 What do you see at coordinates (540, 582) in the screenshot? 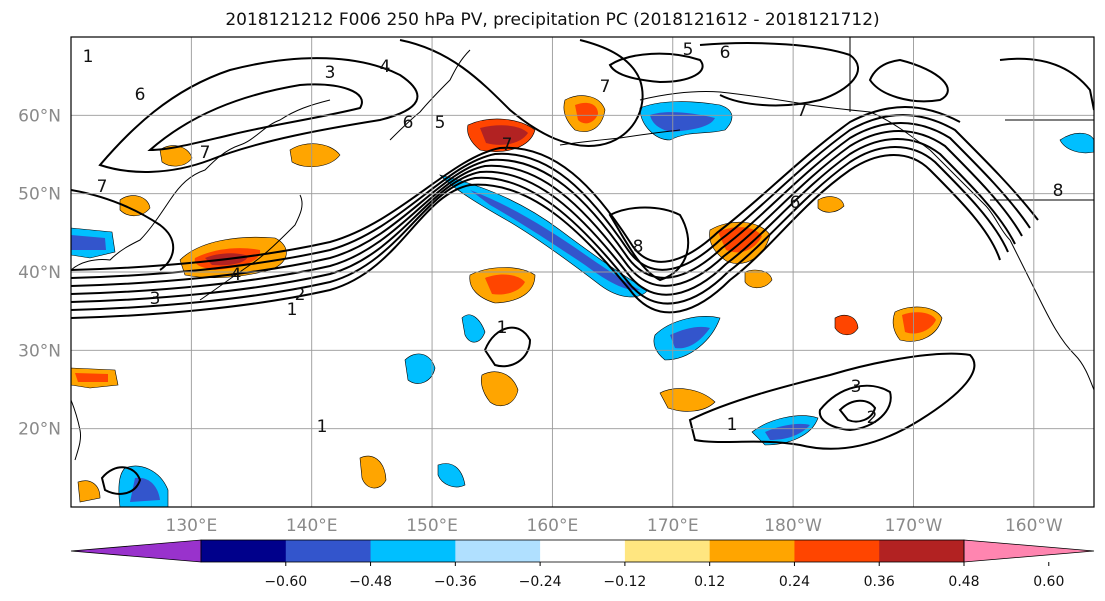
I see `colorbar-tick-label: −0.24` at bounding box center [540, 582].